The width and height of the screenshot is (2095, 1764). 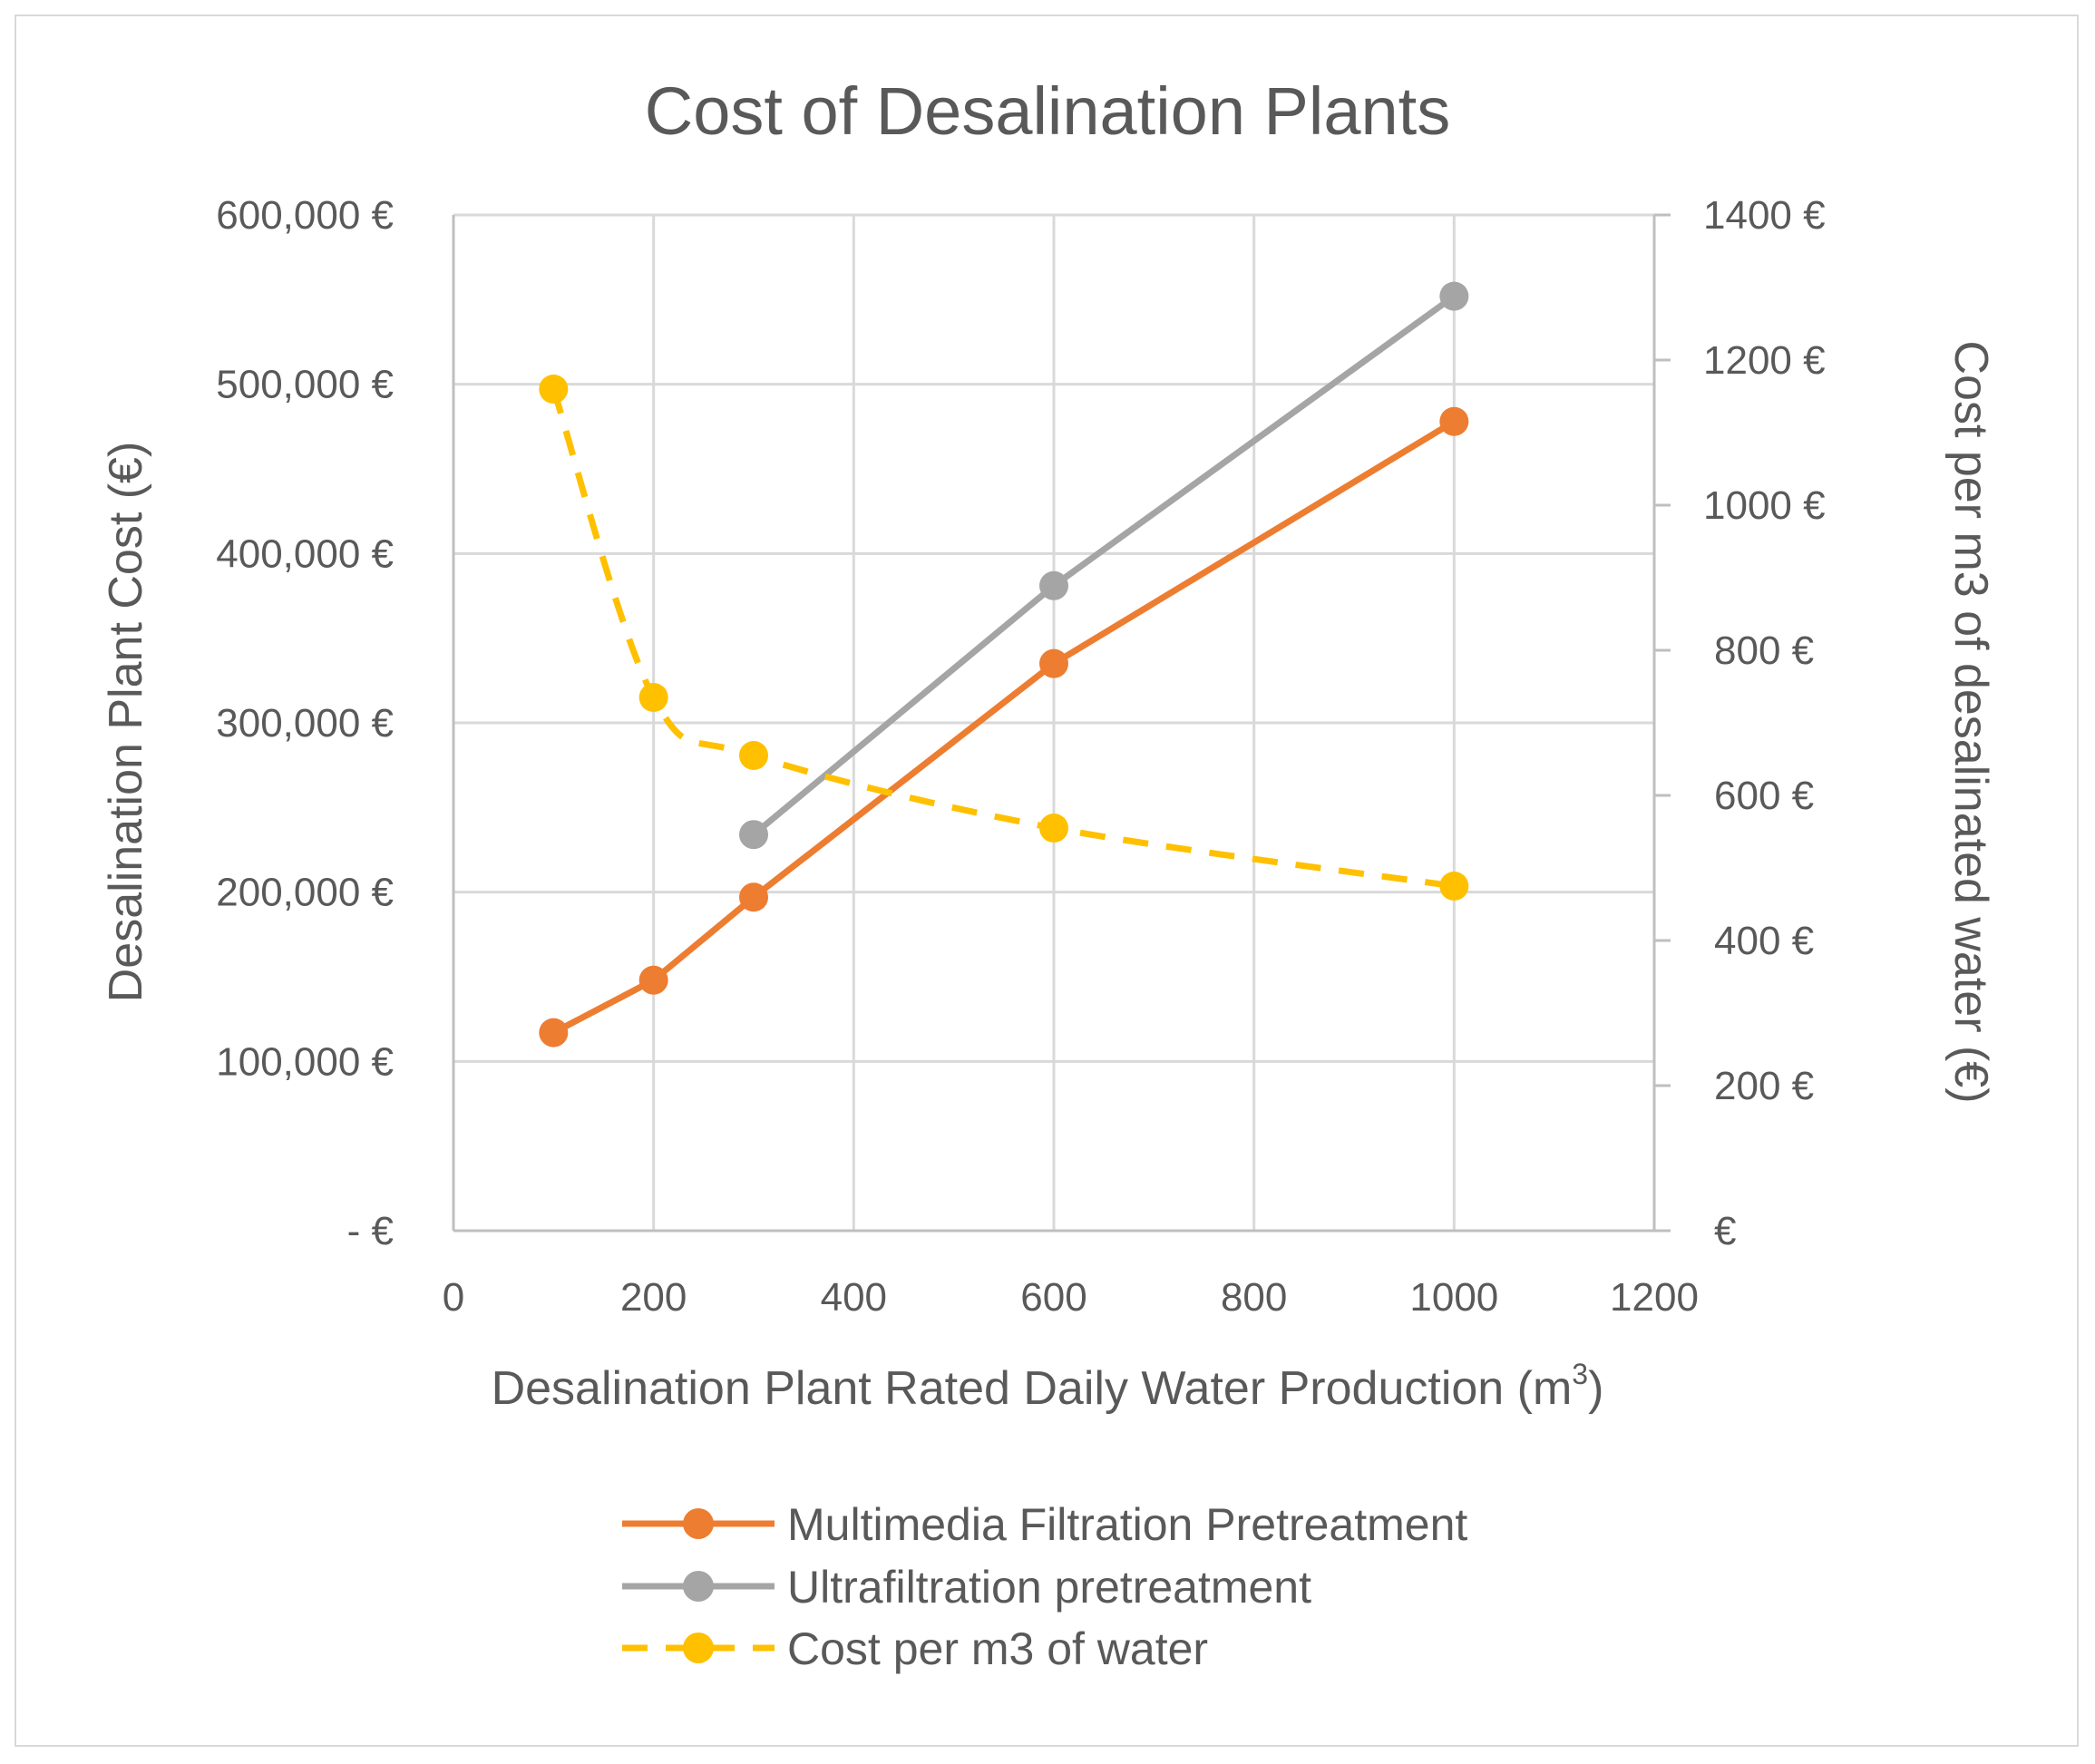 What do you see at coordinates (653, 1297) in the screenshot?
I see `x-tick-label: 200` at bounding box center [653, 1297].